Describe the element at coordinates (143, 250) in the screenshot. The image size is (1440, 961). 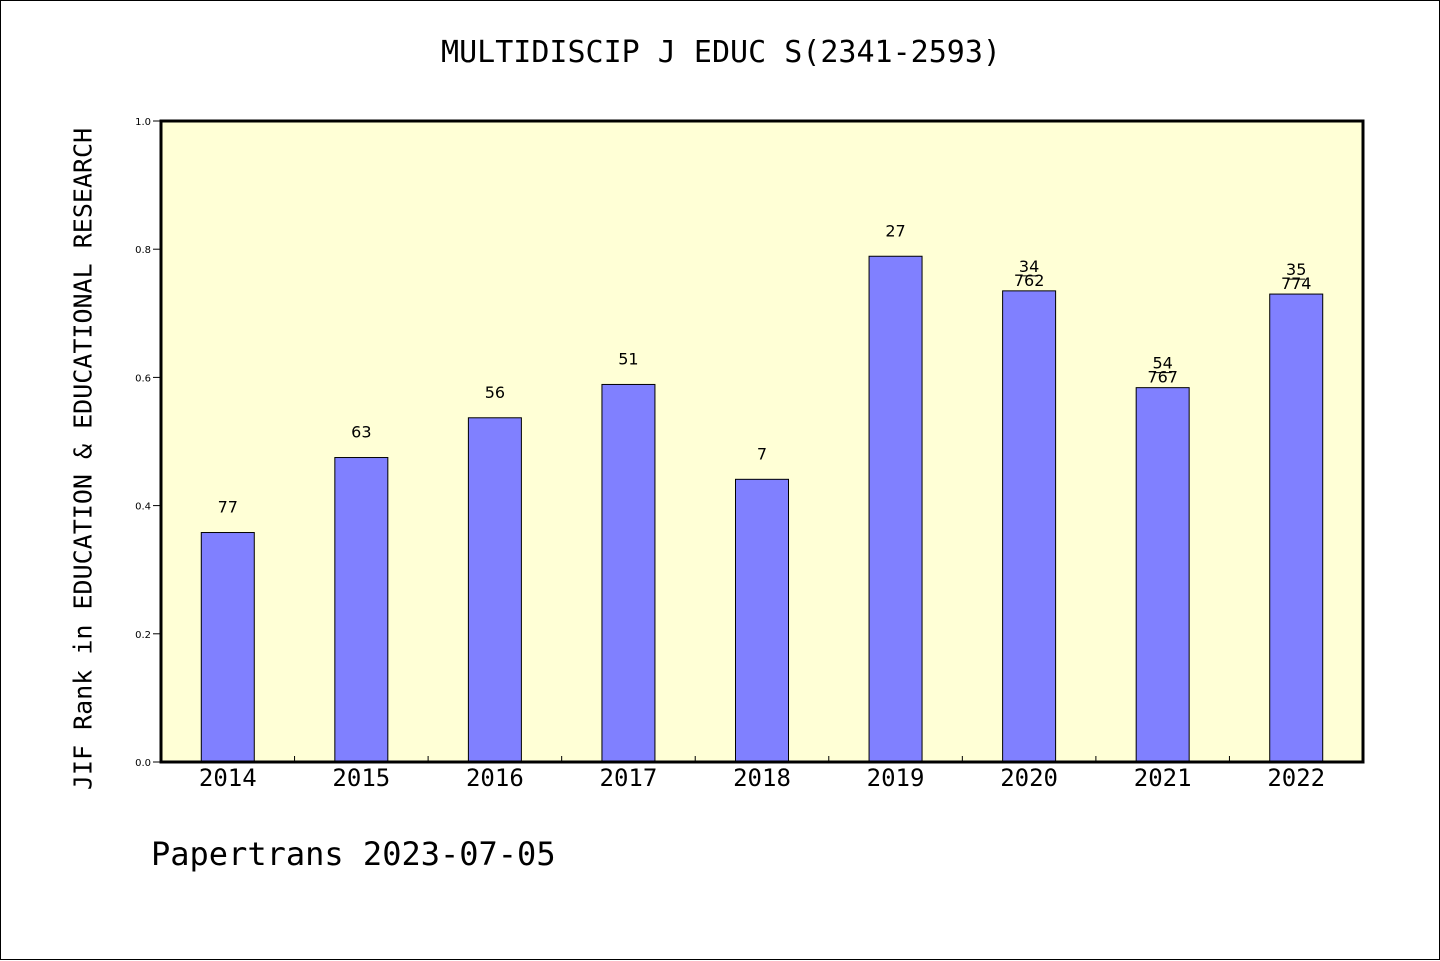
I see `y-tick-label: 0.8` at that location.